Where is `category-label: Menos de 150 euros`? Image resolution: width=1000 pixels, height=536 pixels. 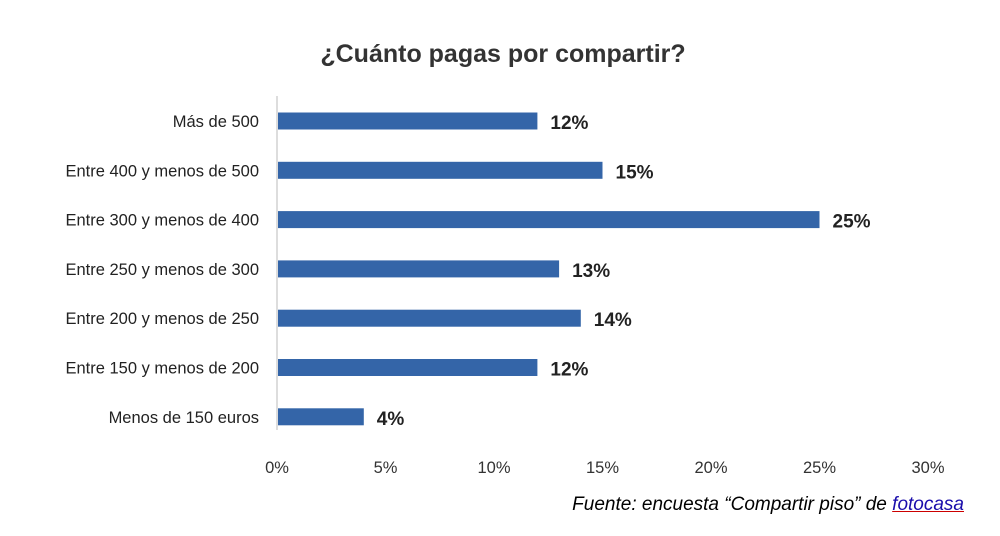
category-label: Menos de 150 euros is located at coordinates (184, 418).